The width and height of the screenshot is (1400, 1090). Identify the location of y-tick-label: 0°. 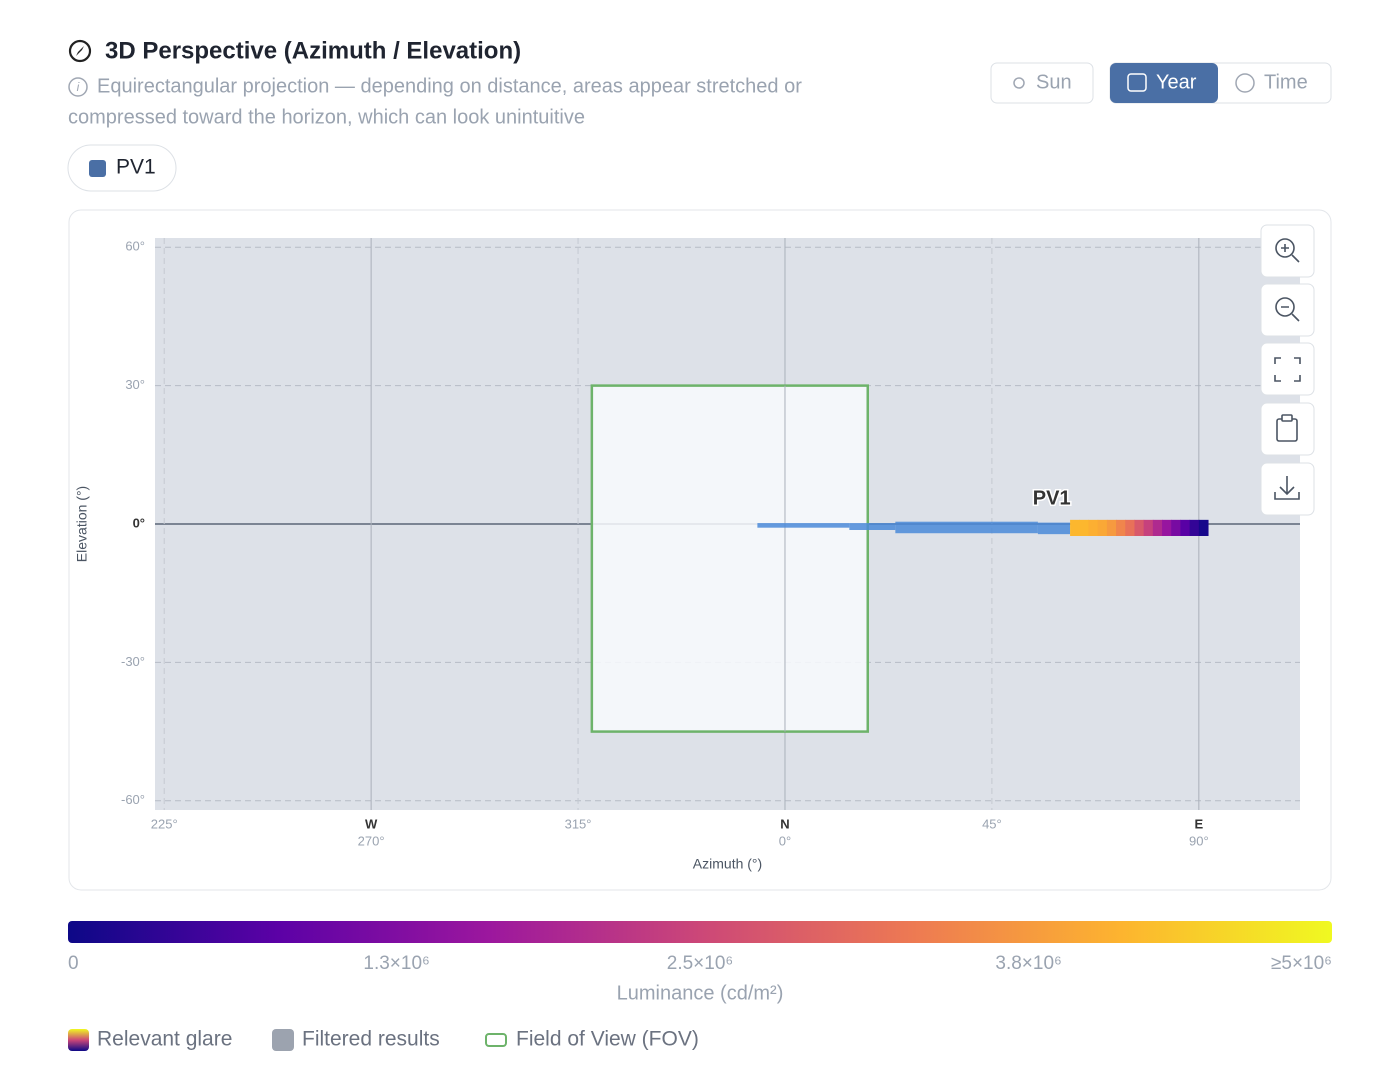
(139, 522).